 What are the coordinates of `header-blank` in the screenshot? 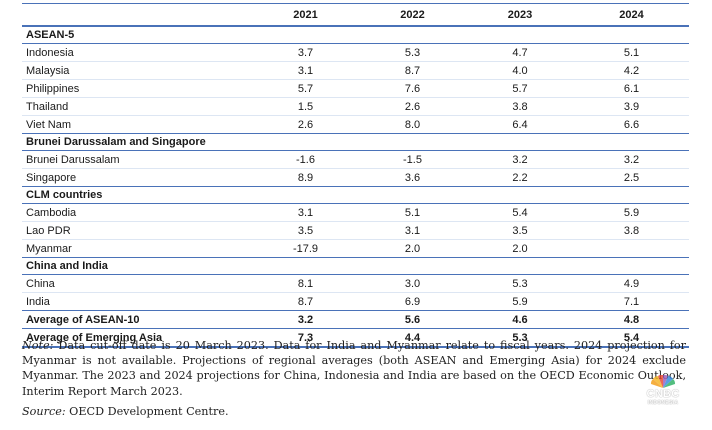 It's located at (137, 15).